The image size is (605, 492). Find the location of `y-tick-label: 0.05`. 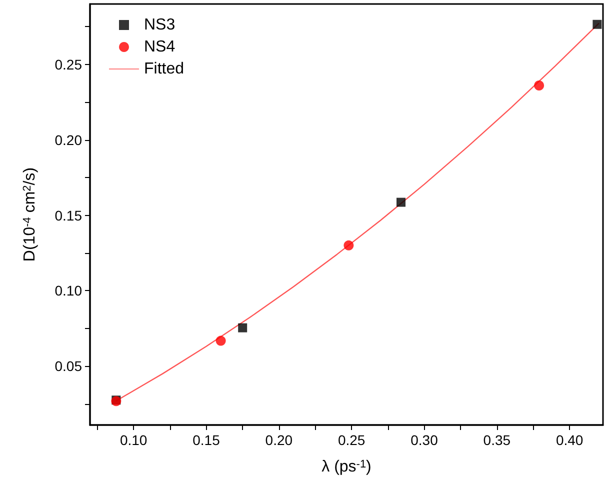

y-tick-label: 0.05 is located at coordinates (68, 366).